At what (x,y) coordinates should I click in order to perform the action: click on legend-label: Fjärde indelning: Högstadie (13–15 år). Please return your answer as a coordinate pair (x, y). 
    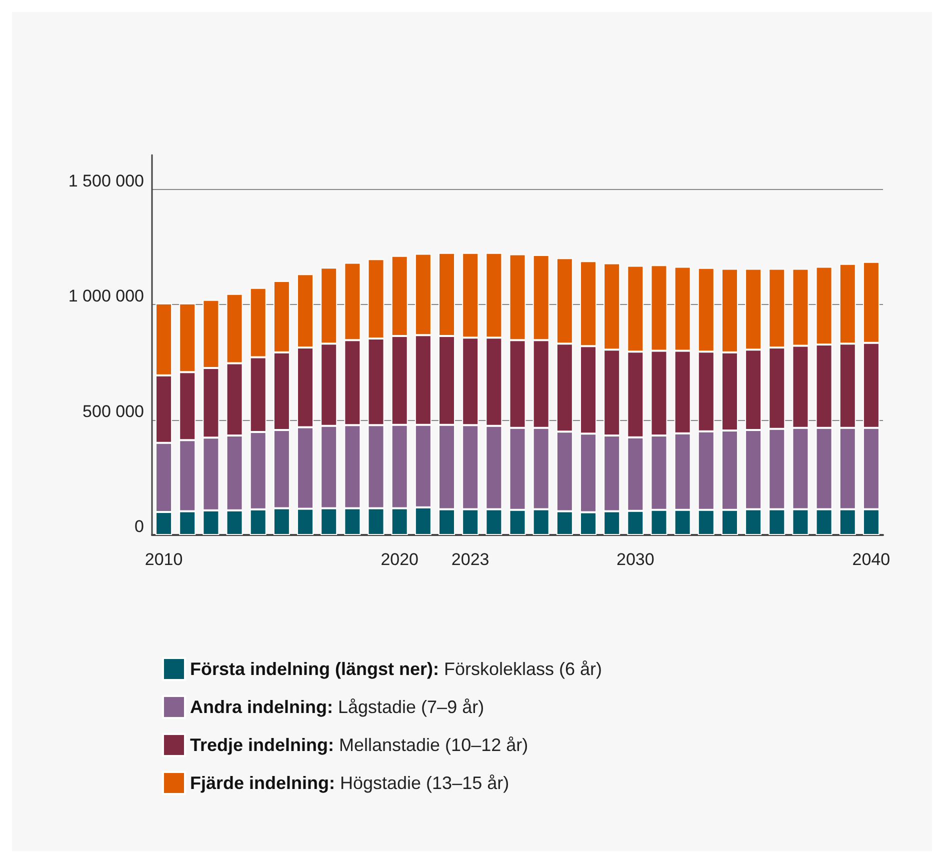
    Looking at the image, I should click on (350, 783).